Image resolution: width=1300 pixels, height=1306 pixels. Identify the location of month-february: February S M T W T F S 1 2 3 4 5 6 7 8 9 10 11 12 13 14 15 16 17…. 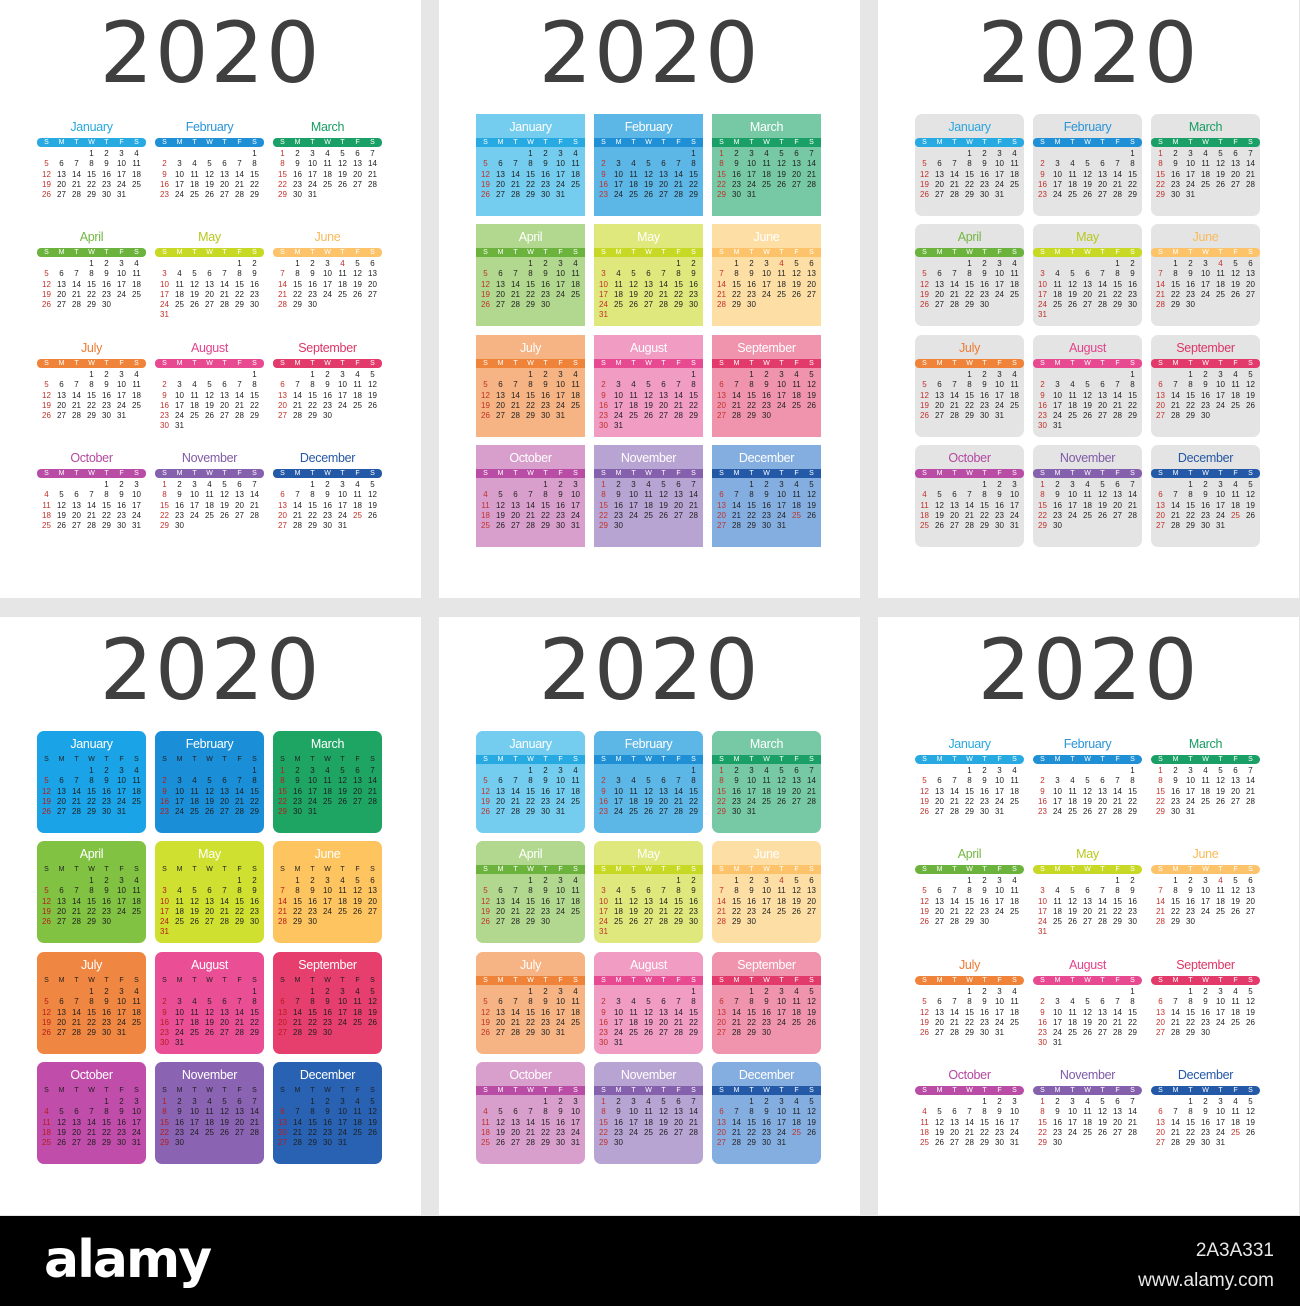
(1087, 165).